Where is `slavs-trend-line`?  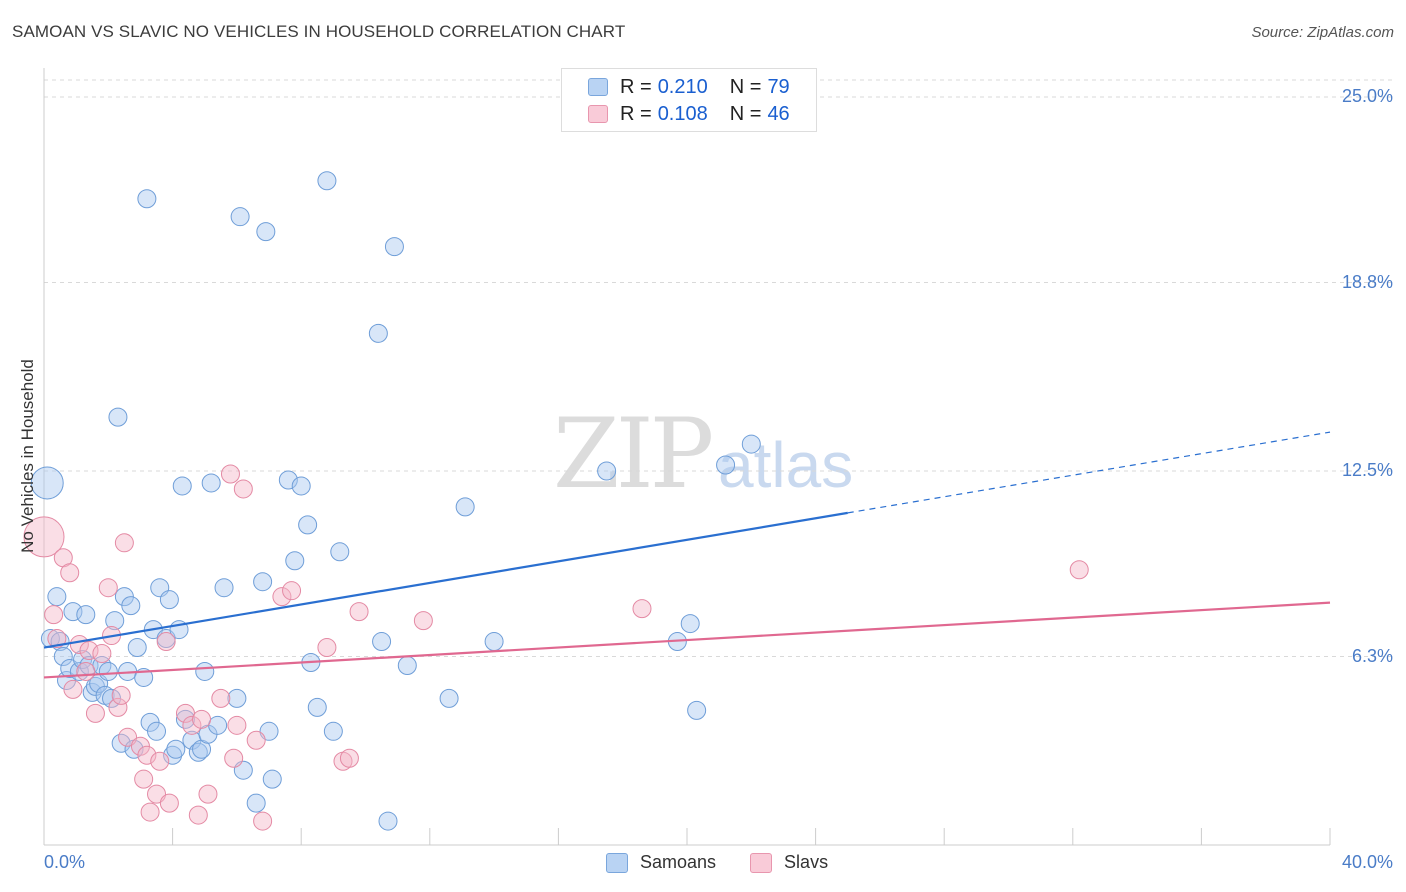 slavs-trend-line is located at coordinates (687, 640).